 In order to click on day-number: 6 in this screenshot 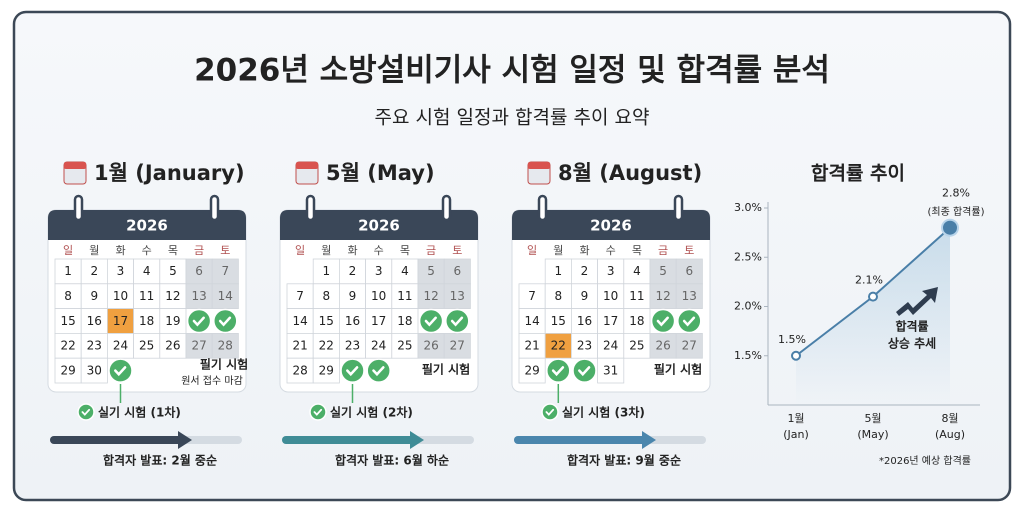, I will do `click(199, 271)`.